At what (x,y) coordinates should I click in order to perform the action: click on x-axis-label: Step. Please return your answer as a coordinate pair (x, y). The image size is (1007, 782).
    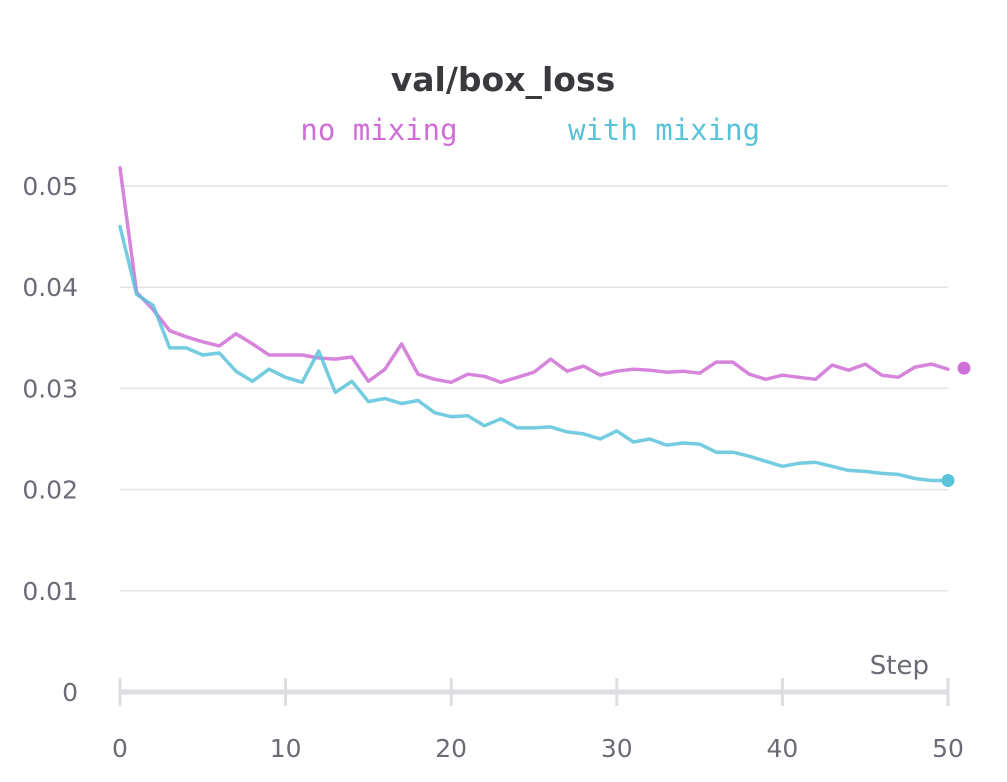
    Looking at the image, I should click on (899, 666).